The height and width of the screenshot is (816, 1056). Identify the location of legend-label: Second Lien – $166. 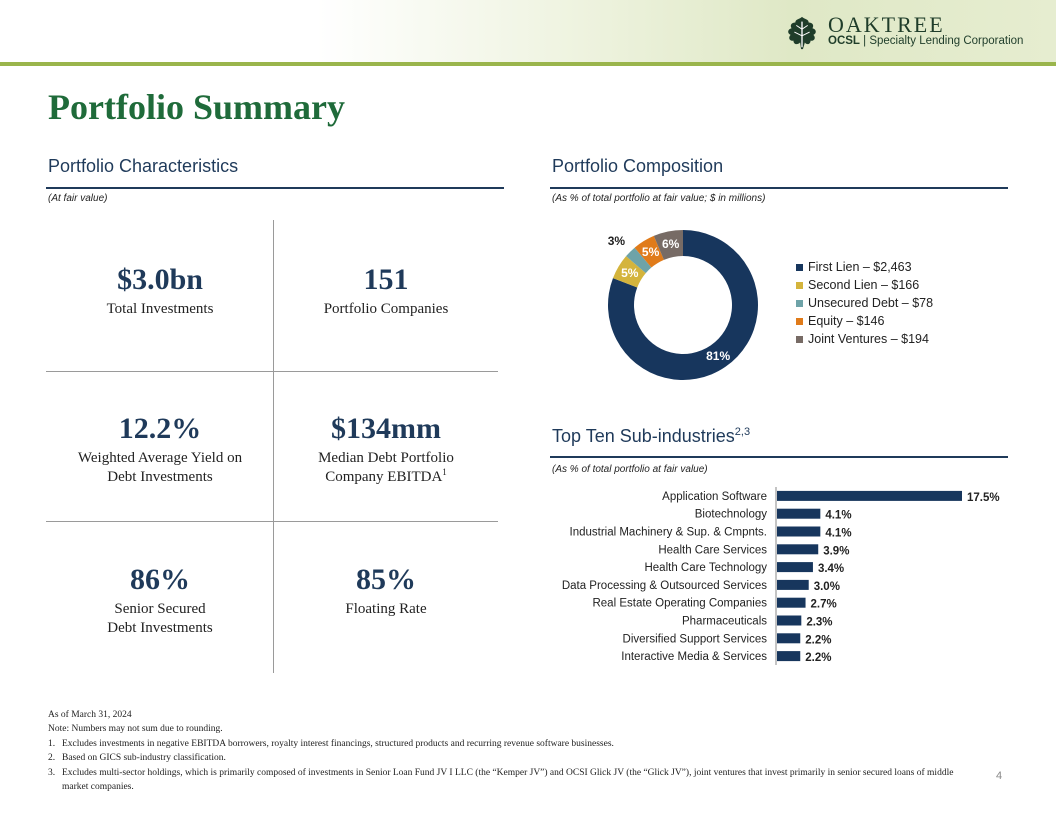
(864, 285).